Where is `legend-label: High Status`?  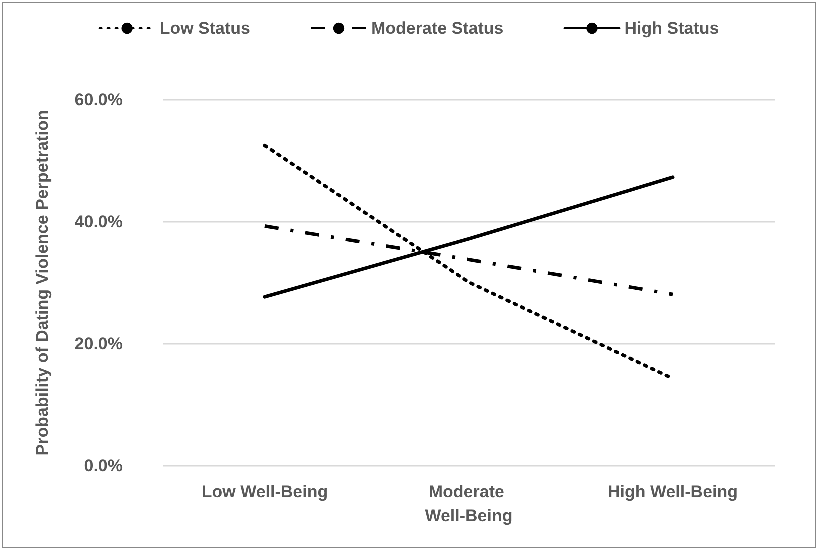 legend-label: High Status is located at coordinates (672, 28).